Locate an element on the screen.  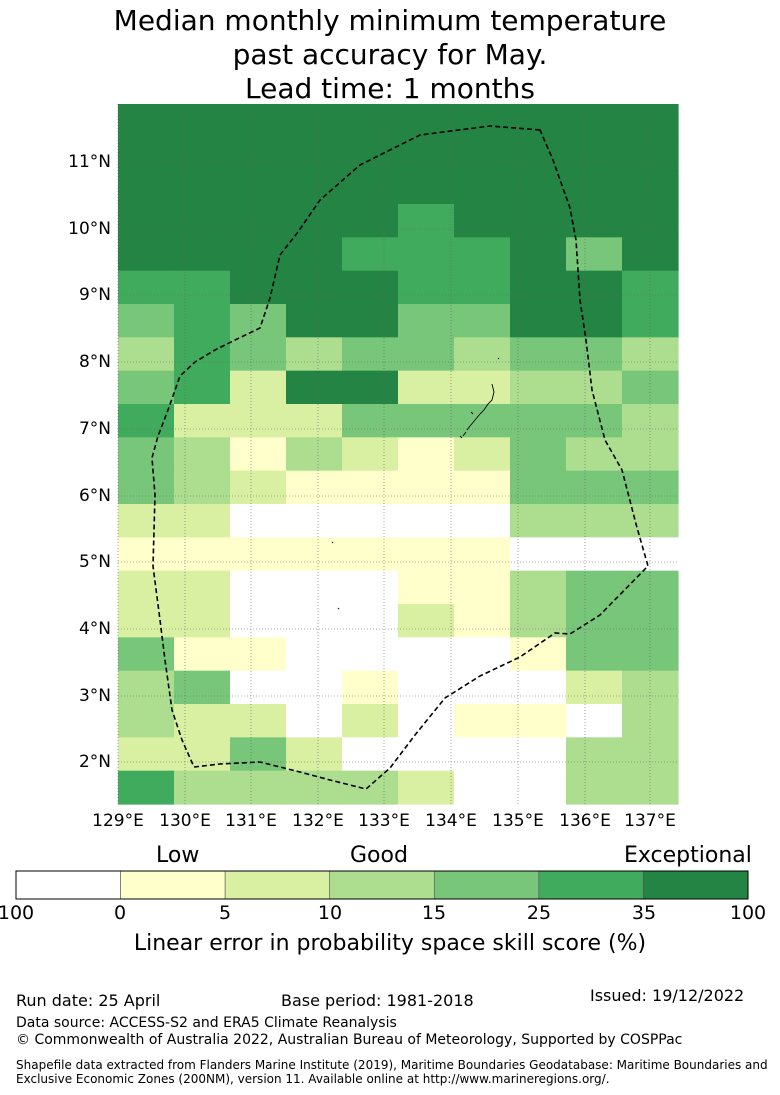
colorbar-tick-label: 35 is located at coordinates (644, 913).